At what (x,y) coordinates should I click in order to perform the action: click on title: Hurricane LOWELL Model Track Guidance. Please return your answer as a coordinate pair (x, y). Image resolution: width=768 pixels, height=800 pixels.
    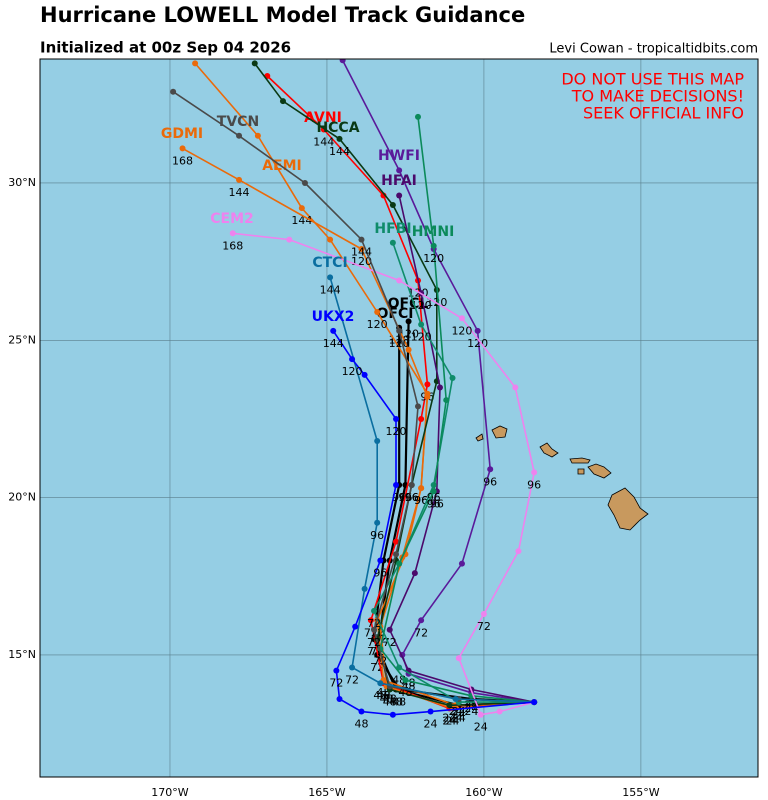
    Looking at the image, I should click on (282, 15).